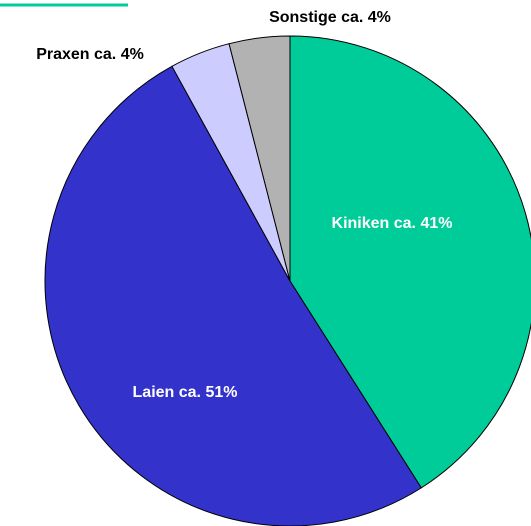  What do you see at coordinates (392, 223) in the screenshot?
I see `slice-label: Kiniken ca. 41%` at bounding box center [392, 223].